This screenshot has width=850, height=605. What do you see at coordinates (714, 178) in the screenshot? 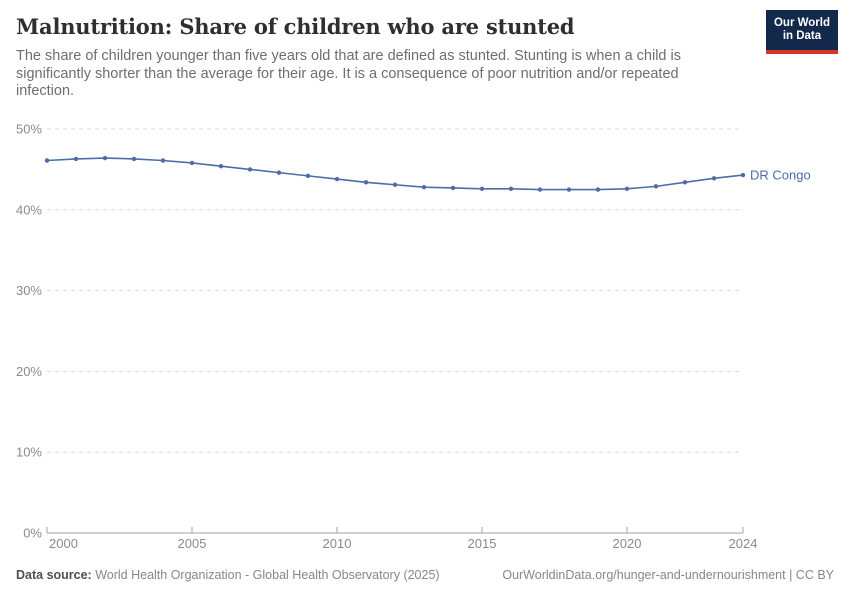
I see `data-point-2023` at bounding box center [714, 178].